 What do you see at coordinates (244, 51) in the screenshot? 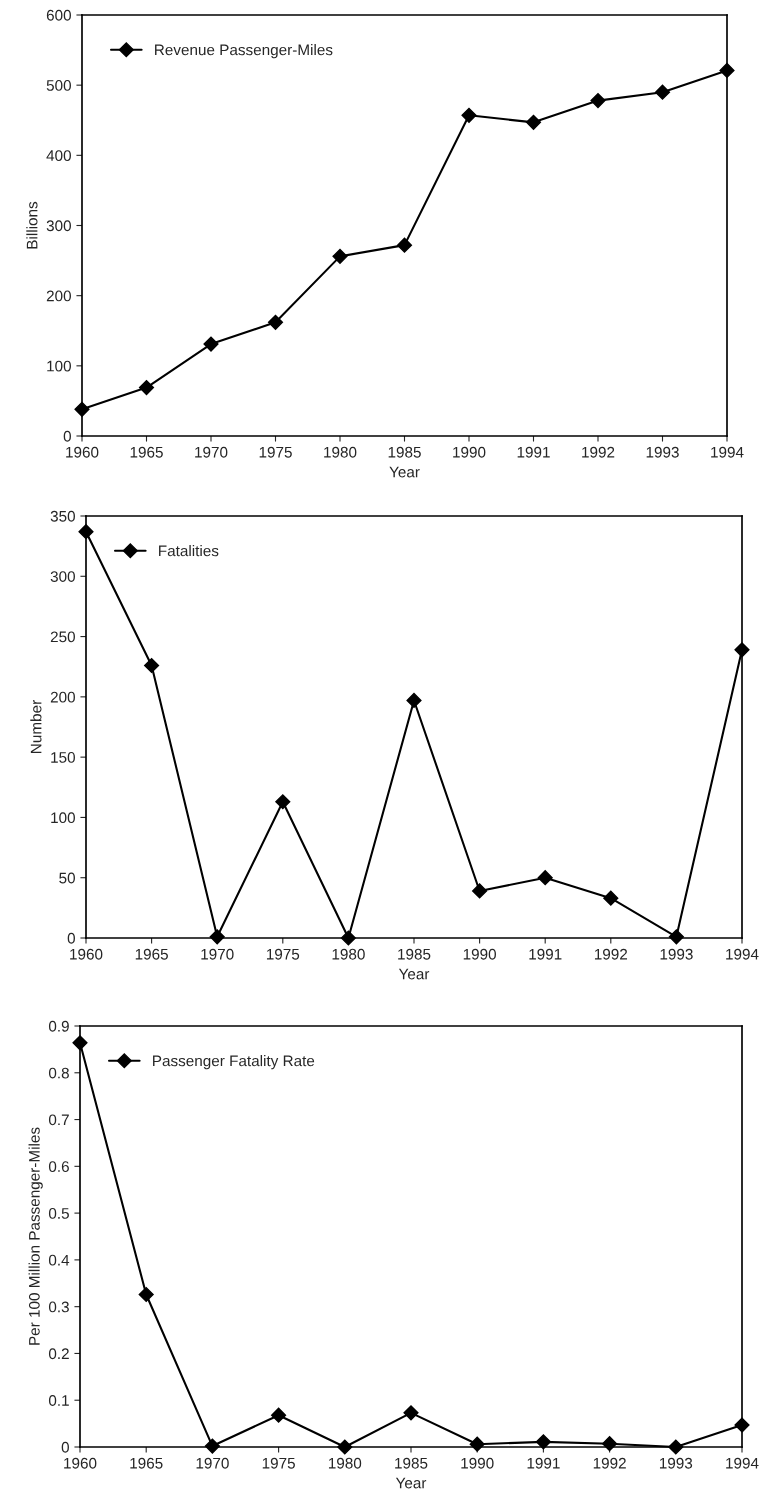
I see `legend-label: Revenue Passenger-Miles` at bounding box center [244, 51].